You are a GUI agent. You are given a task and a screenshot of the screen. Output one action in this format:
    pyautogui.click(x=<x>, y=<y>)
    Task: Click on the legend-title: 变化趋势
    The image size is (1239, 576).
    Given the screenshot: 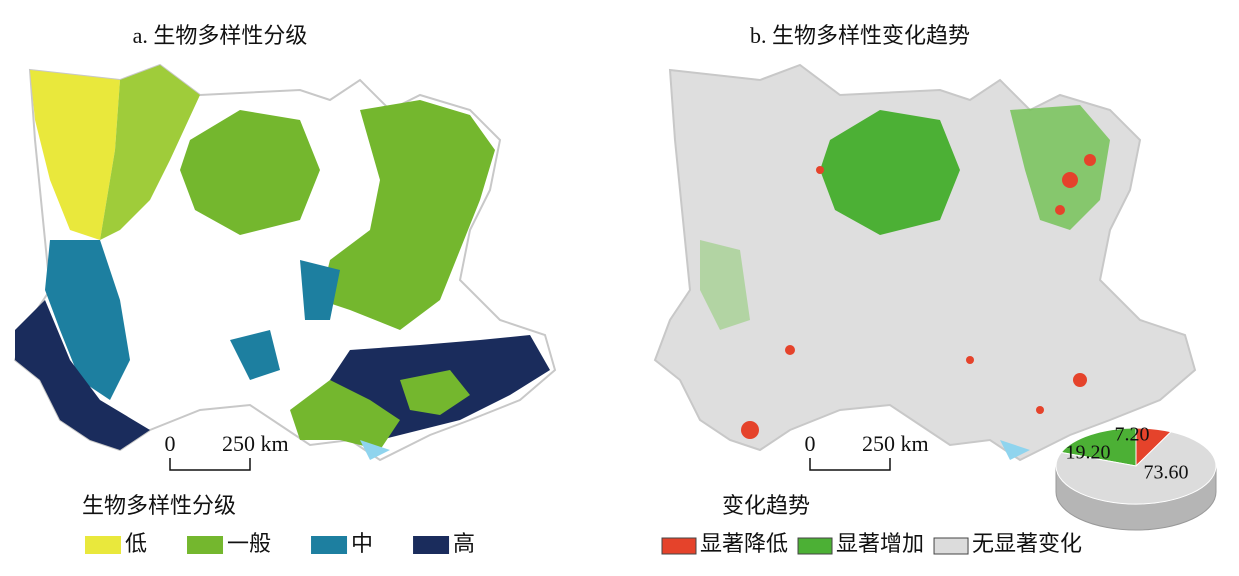 What is the action you would take?
    pyautogui.click(x=766, y=505)
    